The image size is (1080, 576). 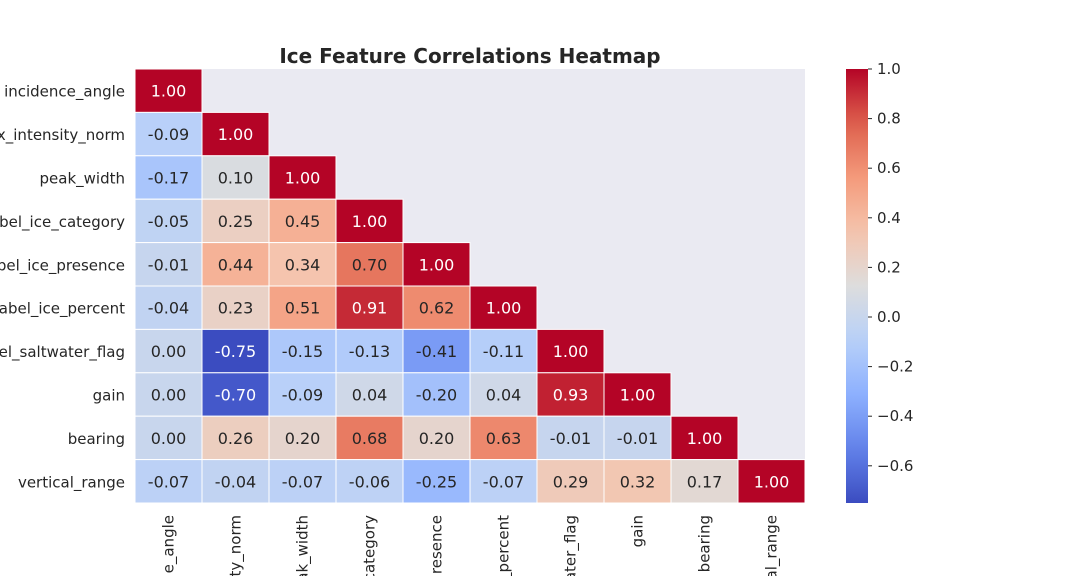 I want to click on cell-value-label: 0.17, so click(x=705, y=481).